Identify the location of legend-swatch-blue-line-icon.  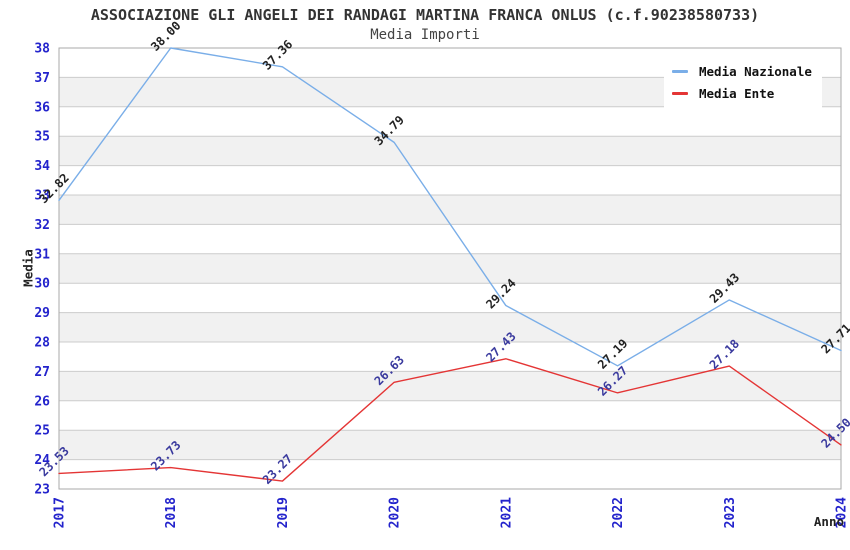
(680, 71).